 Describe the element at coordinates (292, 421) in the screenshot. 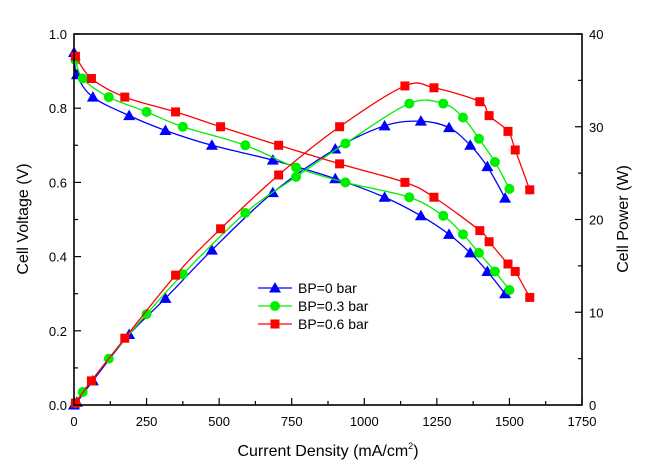

I see `x-tick-label: 750` at that location.